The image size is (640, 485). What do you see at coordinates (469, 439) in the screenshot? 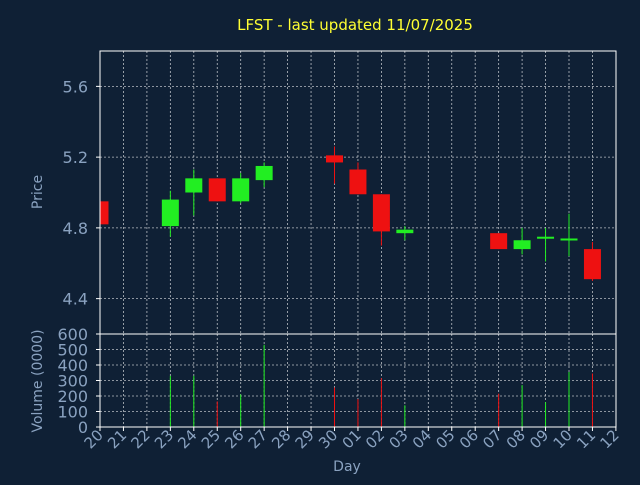
I see `x-tick-label: 06` at bounding box center [469, 439].